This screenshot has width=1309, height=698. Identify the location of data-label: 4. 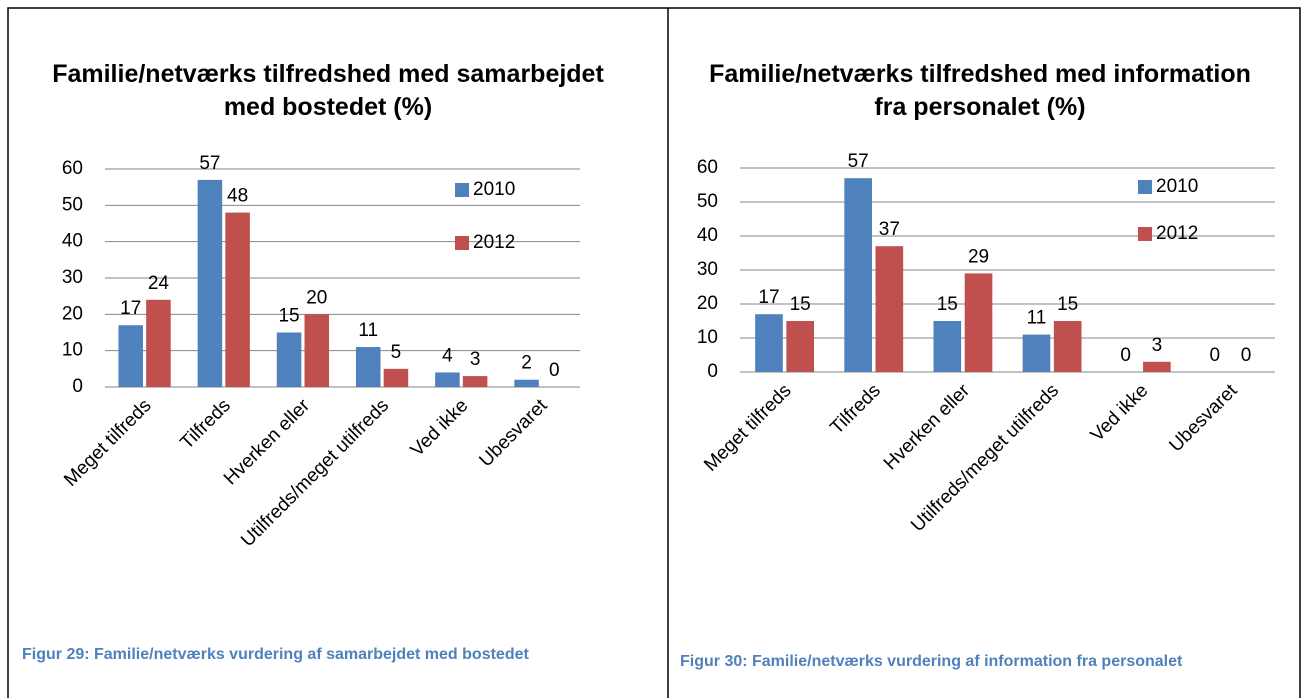
(447, 355).